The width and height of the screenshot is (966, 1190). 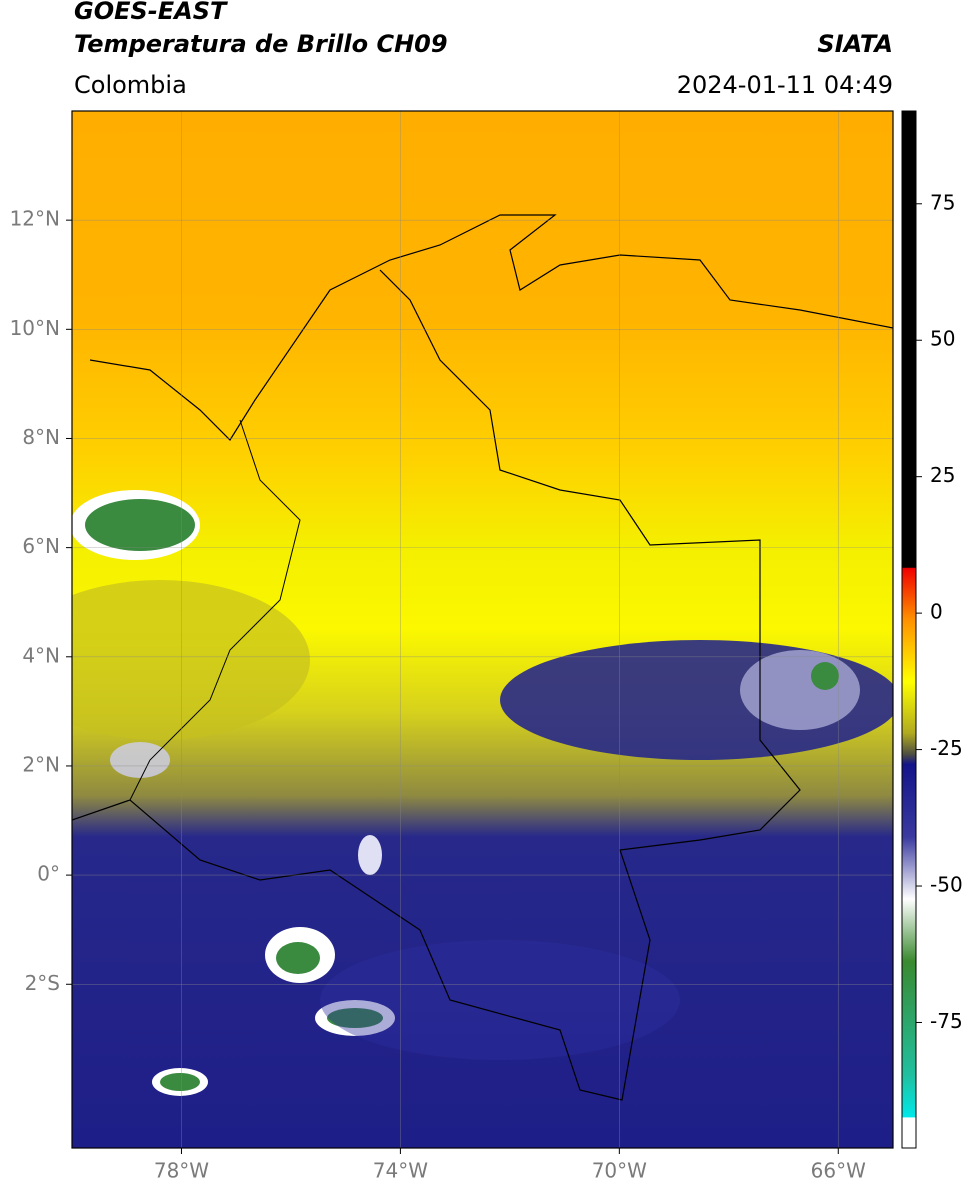 I want to click on region: Colombia, so click(x=130, y=85).